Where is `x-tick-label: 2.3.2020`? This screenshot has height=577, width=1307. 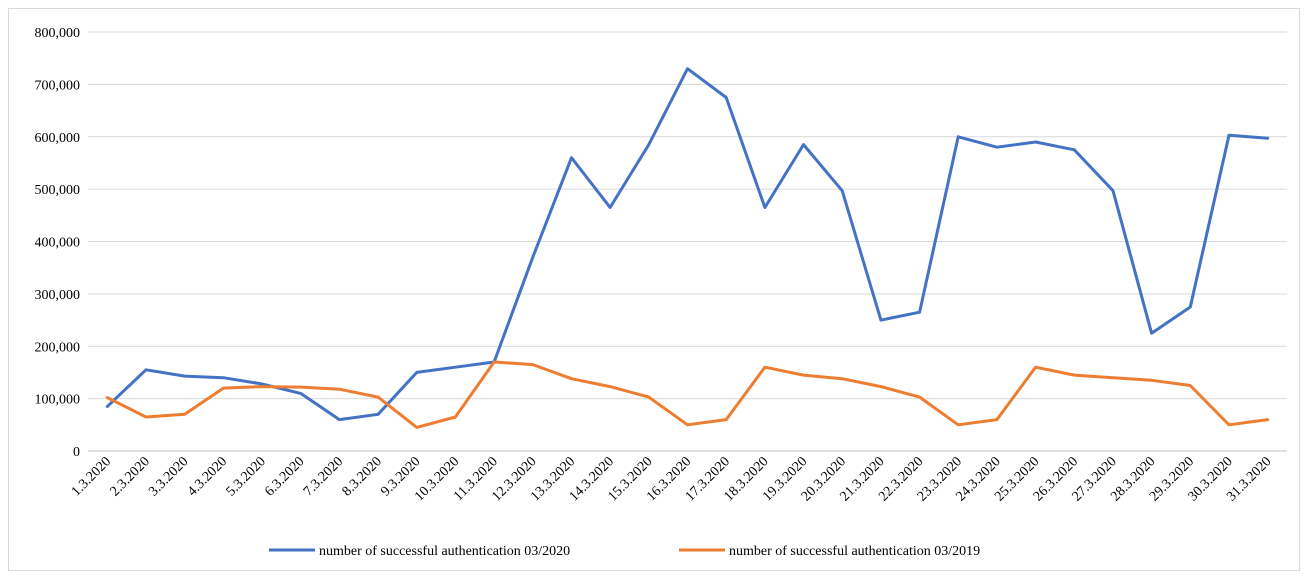
x-tick-label: 2.3.2020 is located at coordinates (130, 476).